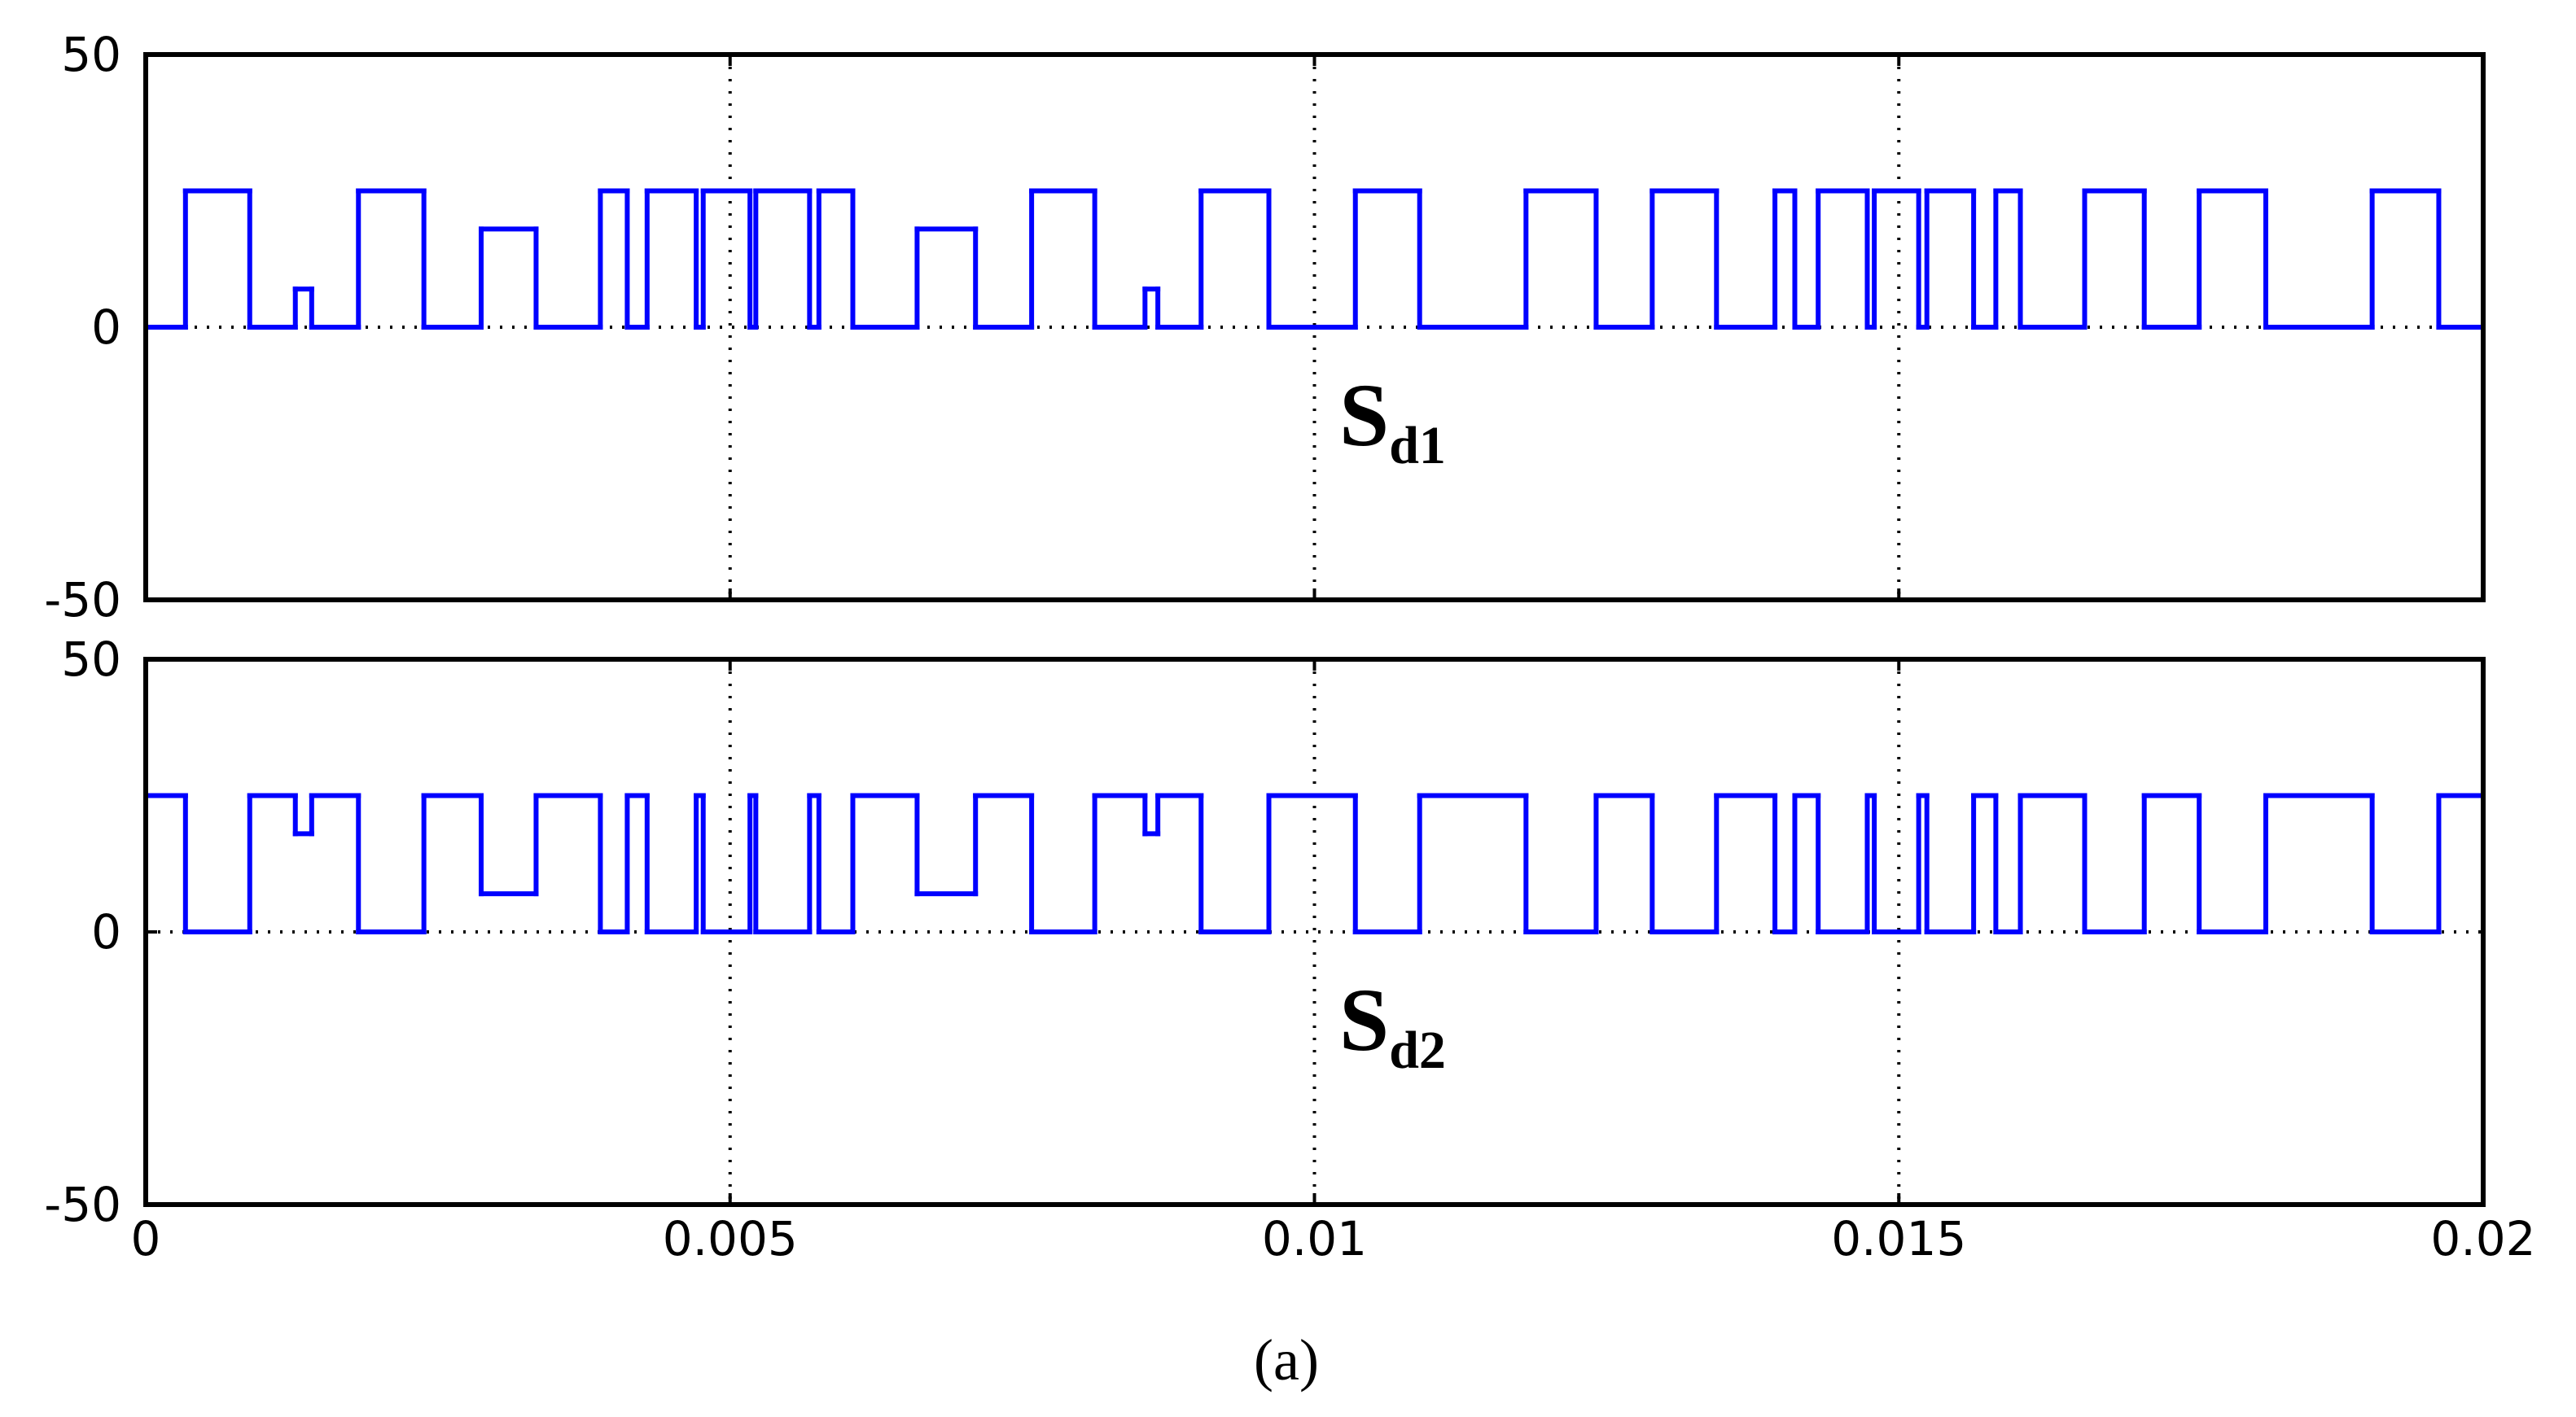 The width and height of the screenshot is (2576, 1417). What do you see at coordinates (1286, 1360) in the screenshot?
I see `caption: (a)` at bounding box center [1286, 1360].